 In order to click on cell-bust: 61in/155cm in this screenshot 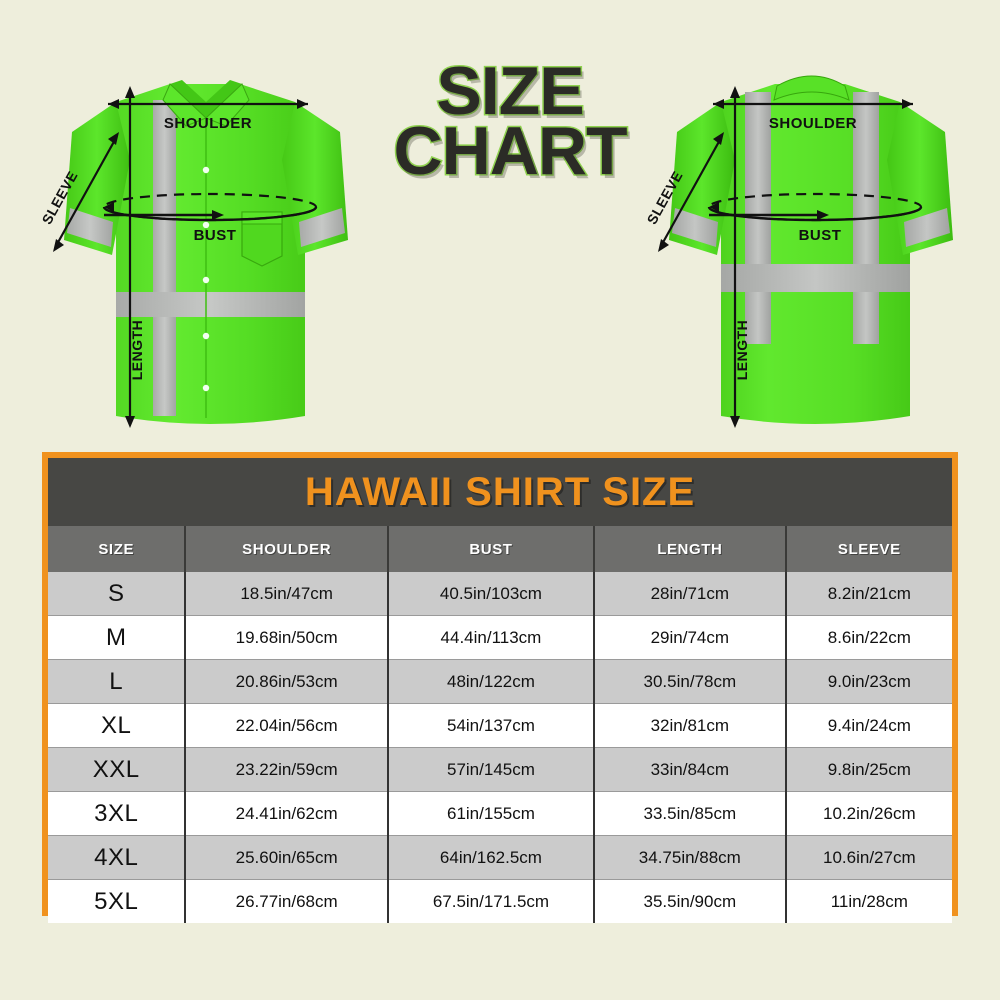, I will do `click(491, 813)`.